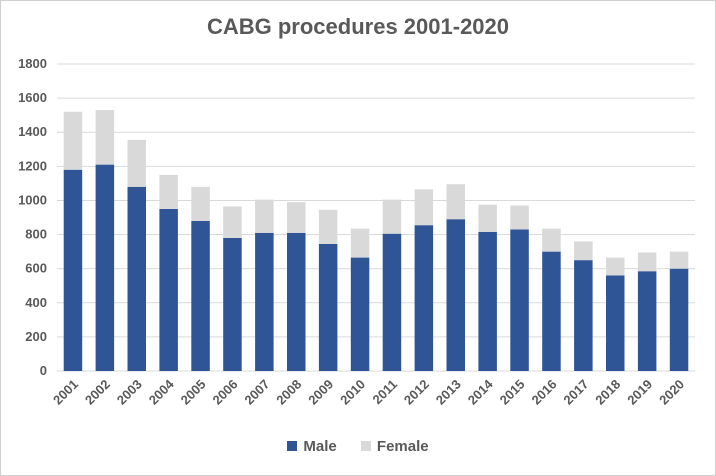 This screenshot has height=476, width=716. Describe the element at coordinates (256, 392) in the screenshot. I see `x-tick-label: 2007` at that location.